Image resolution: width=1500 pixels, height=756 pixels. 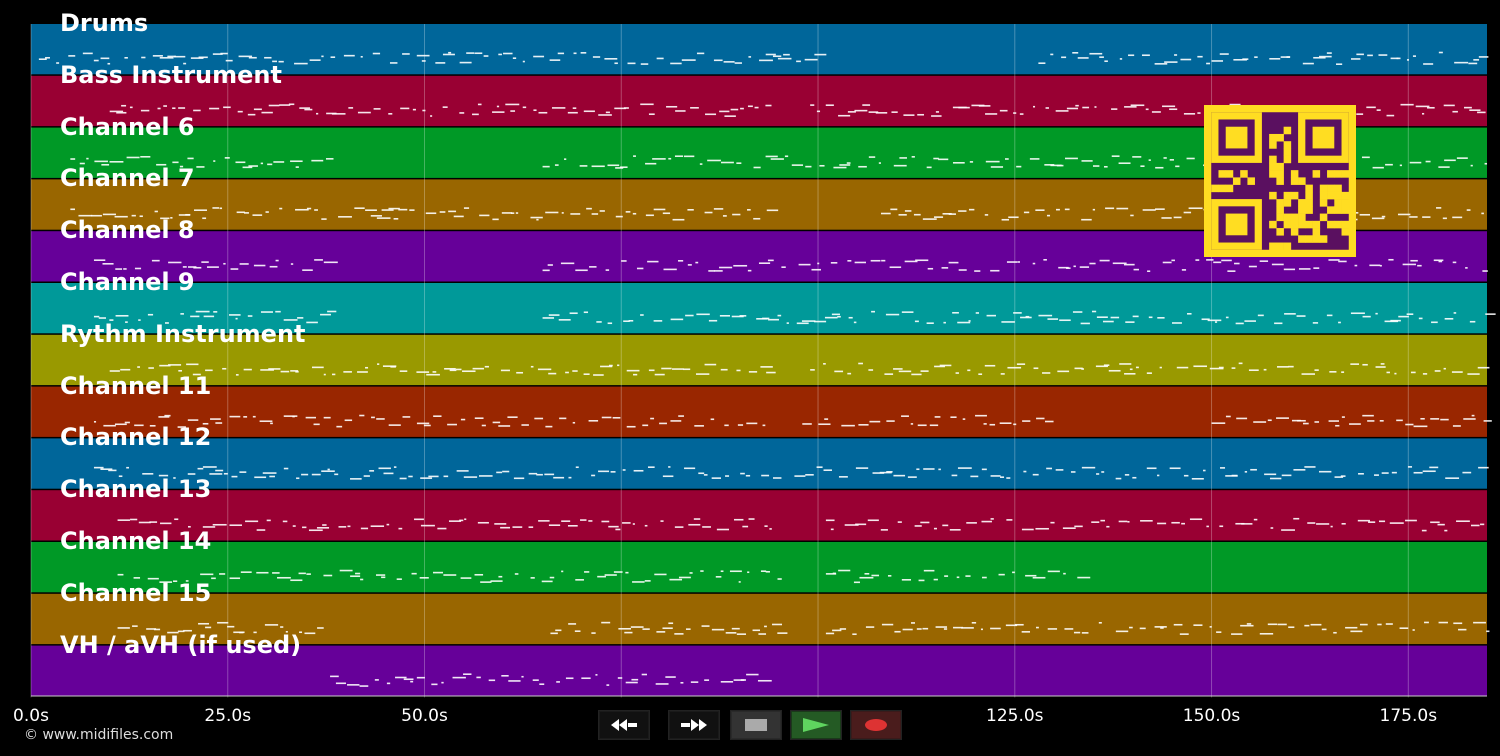 I want to click on stop-button, so click(x=756, y=725).